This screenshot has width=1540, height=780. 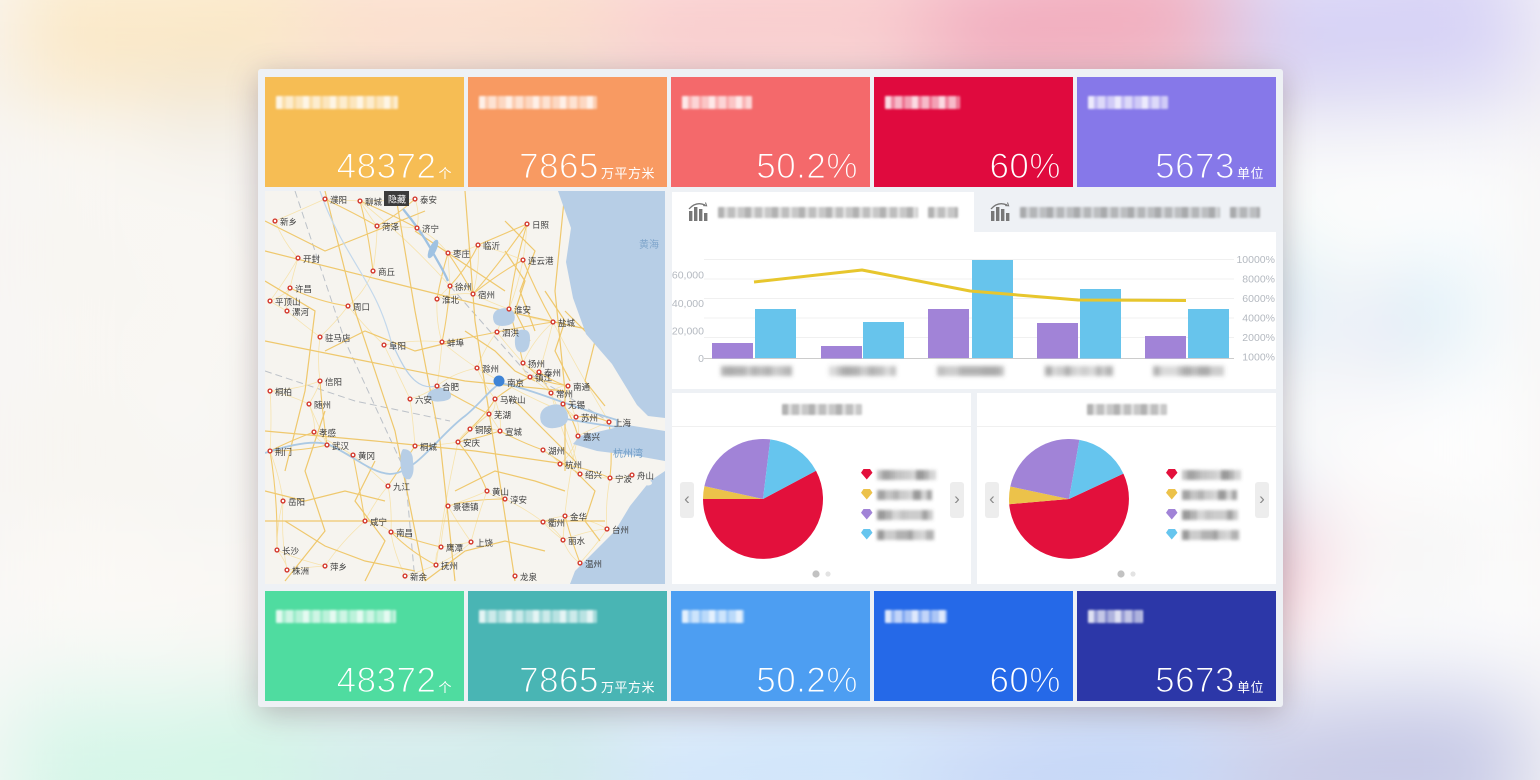 I want to click on svg-text: 黄海, so click(x=649, y=244).